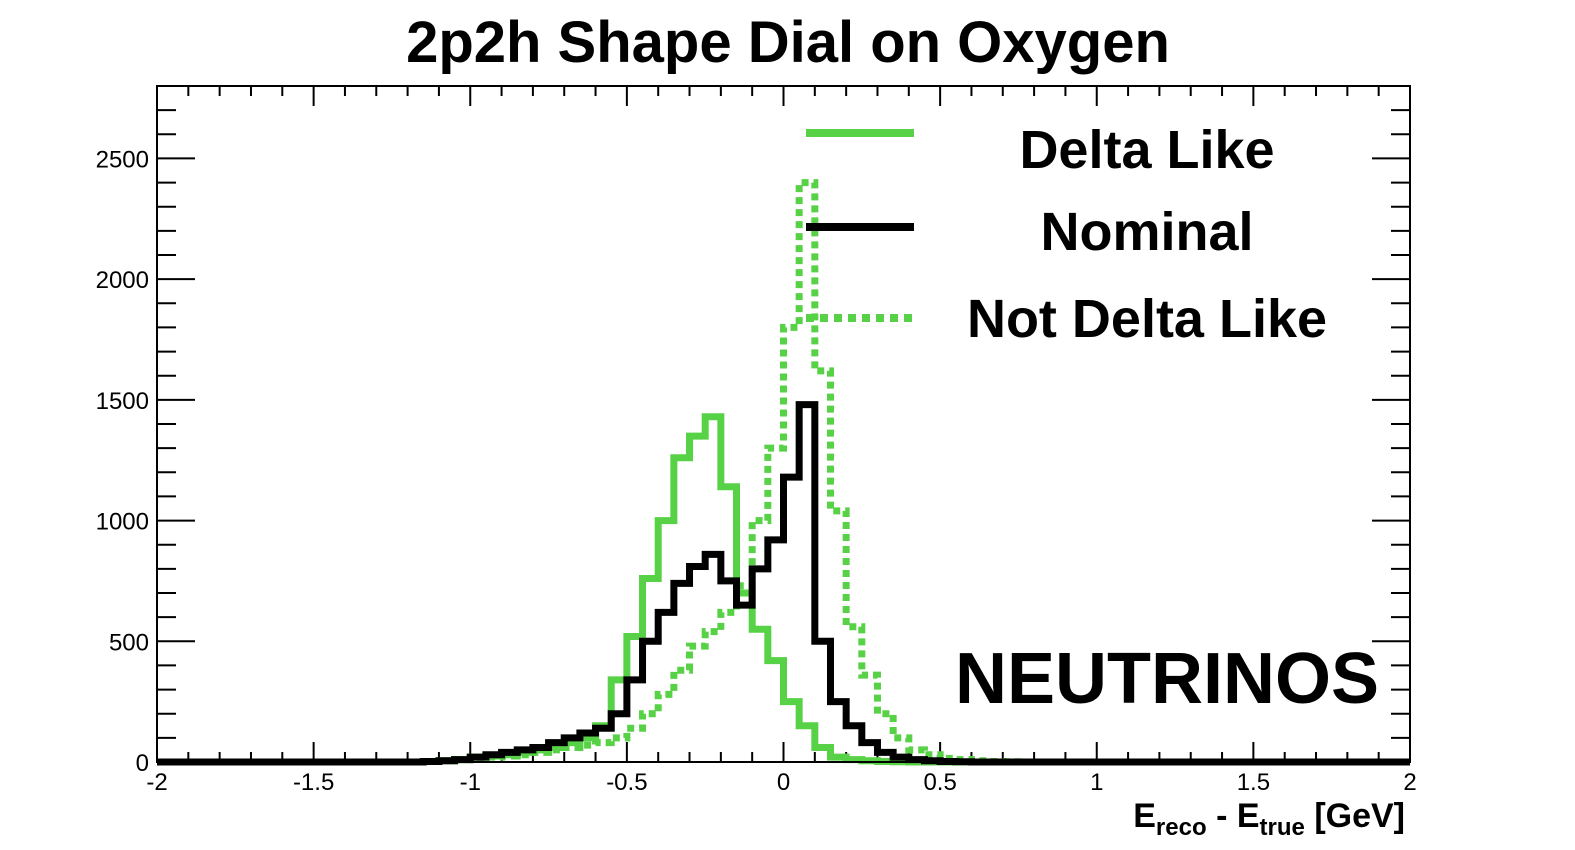 Image resolution: width=1575 pixels, height=850 pixels. Describe the element at coordinates (1409, 782) in the screenshot. I see `x-tick-label: 2` at that location.